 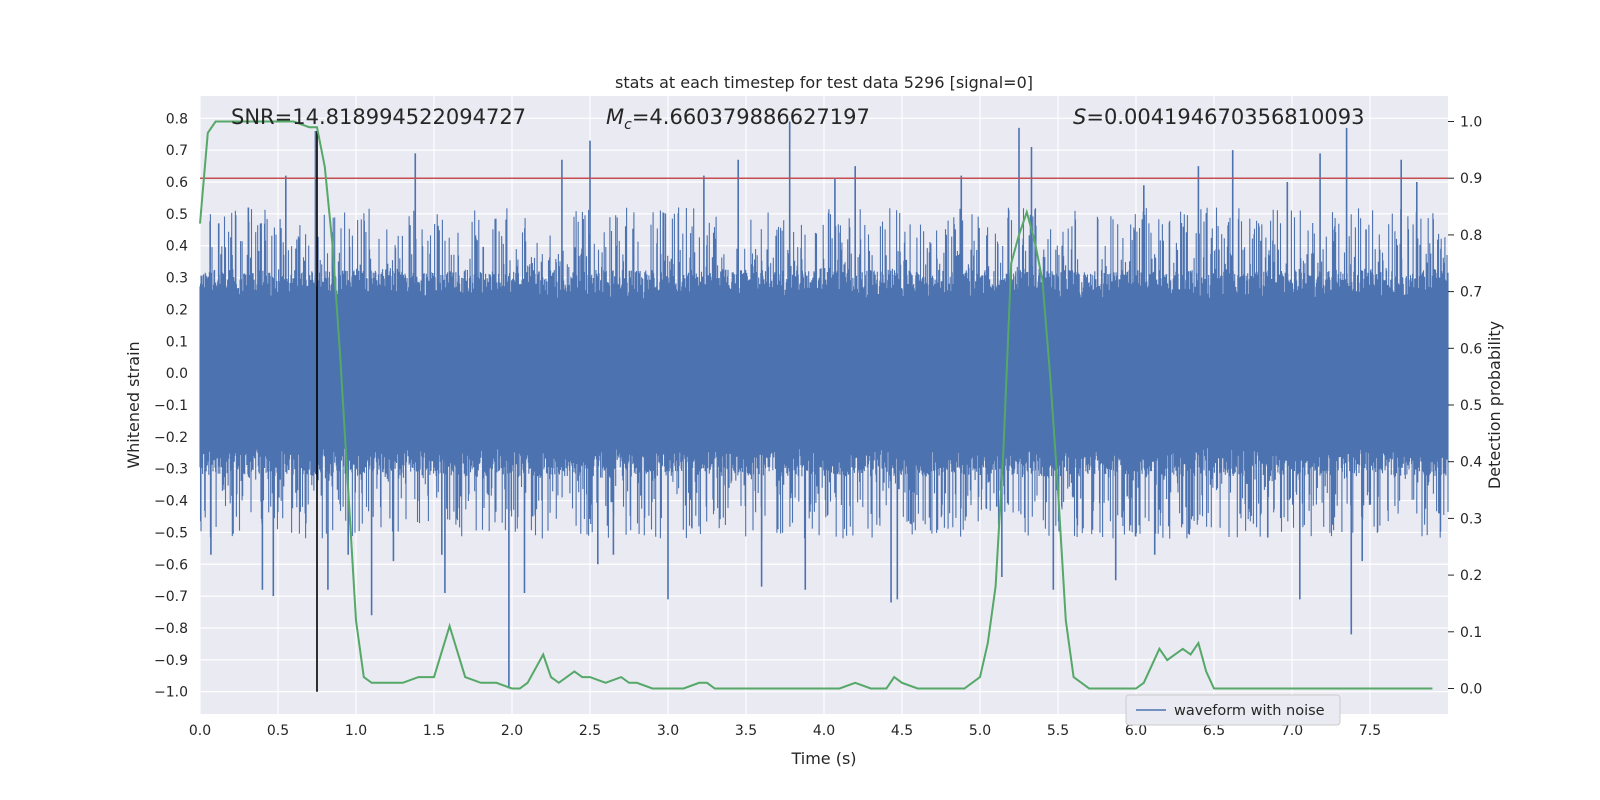 What do you see at coordinates (1494, 405) in the screenshot?
I see `right-y-axis-label: Detection probability` at bounding box center [1494, 405].